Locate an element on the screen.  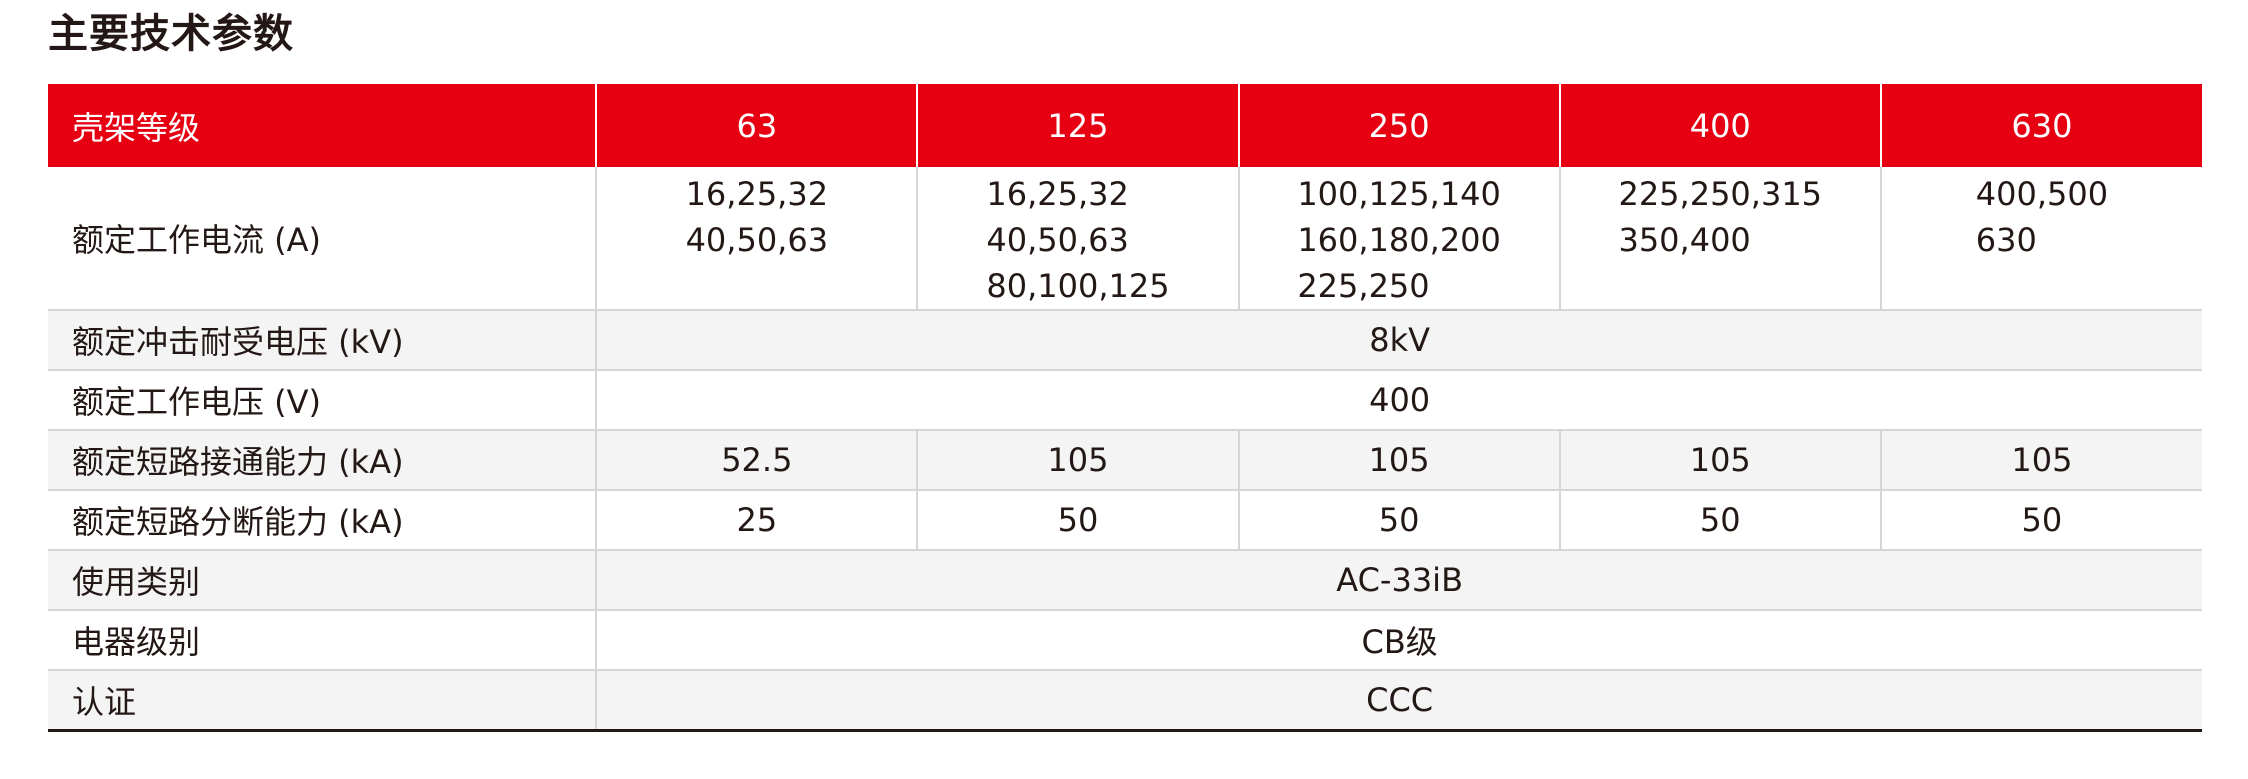
row-label: 额定短路接通能力 (kA) is located at coordinates (322, 460).